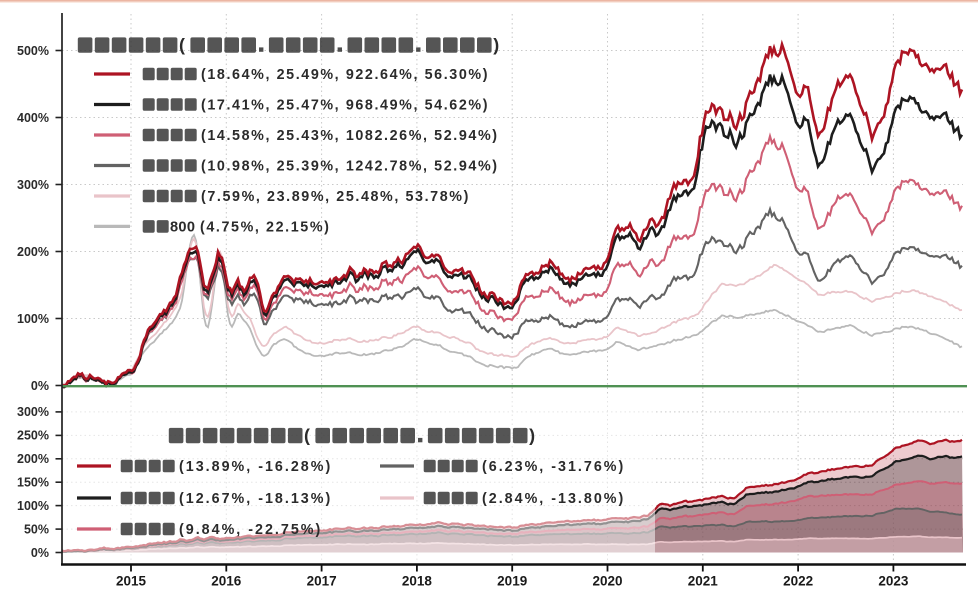 This screenshot has height=603, width=978. I want to click on svg-text:(17.41%, 25.47%, 968.49%, 54.6: (17.41%, 25.47%, 968.49%, 54.62%), so click(345, 106).